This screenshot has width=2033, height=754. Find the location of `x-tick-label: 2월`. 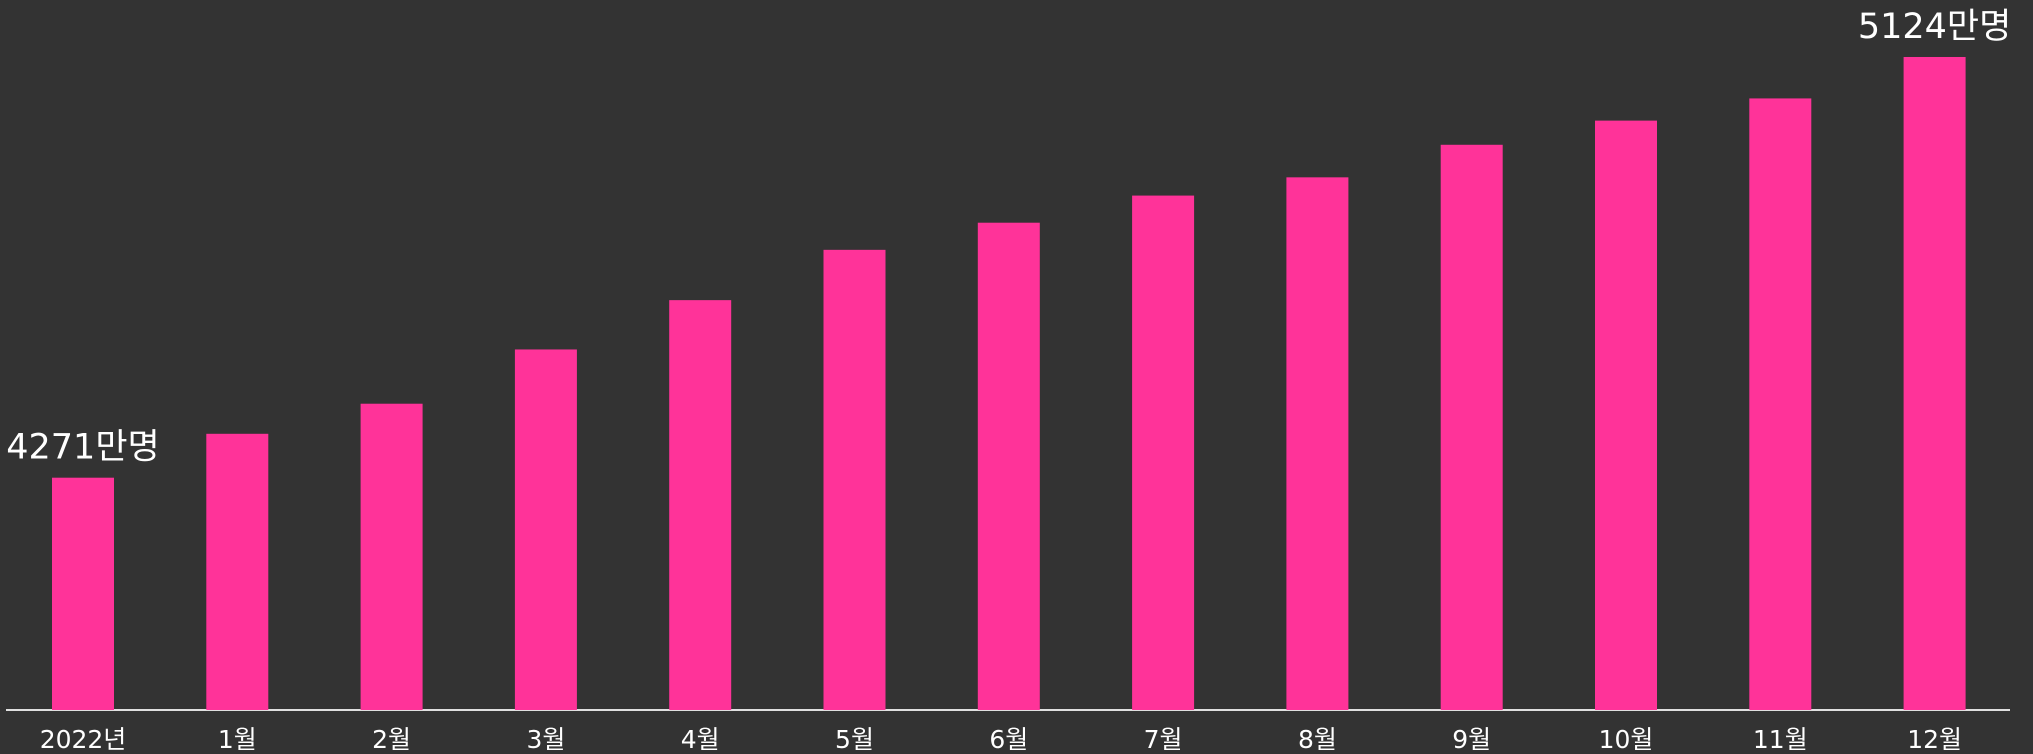

x-tick-label: 2월 is located at coordinates (391, 739).